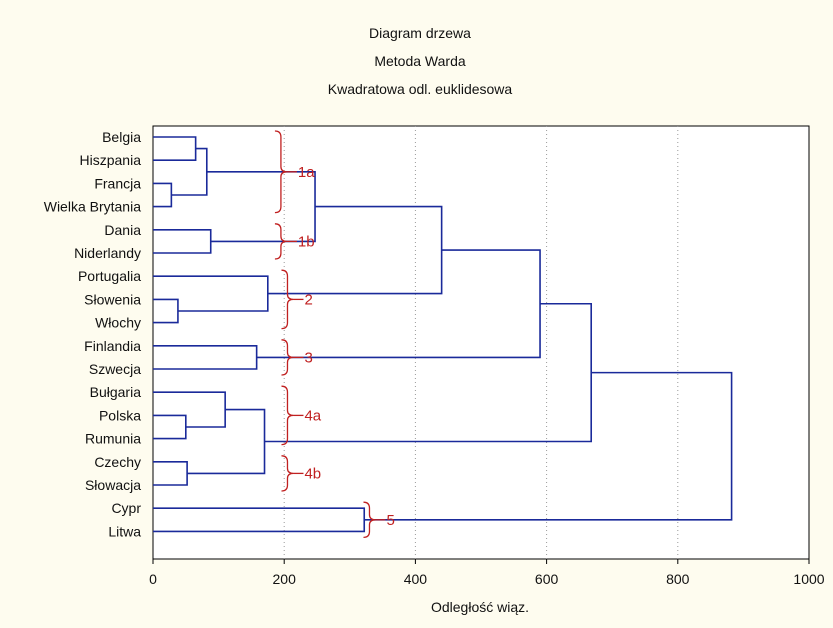 This screenshot has height=628, width=833. What do you see at coordinates (117, 183) in the screenshot?
I see `leaf-label: Francja` at bounding box center [117, 183].